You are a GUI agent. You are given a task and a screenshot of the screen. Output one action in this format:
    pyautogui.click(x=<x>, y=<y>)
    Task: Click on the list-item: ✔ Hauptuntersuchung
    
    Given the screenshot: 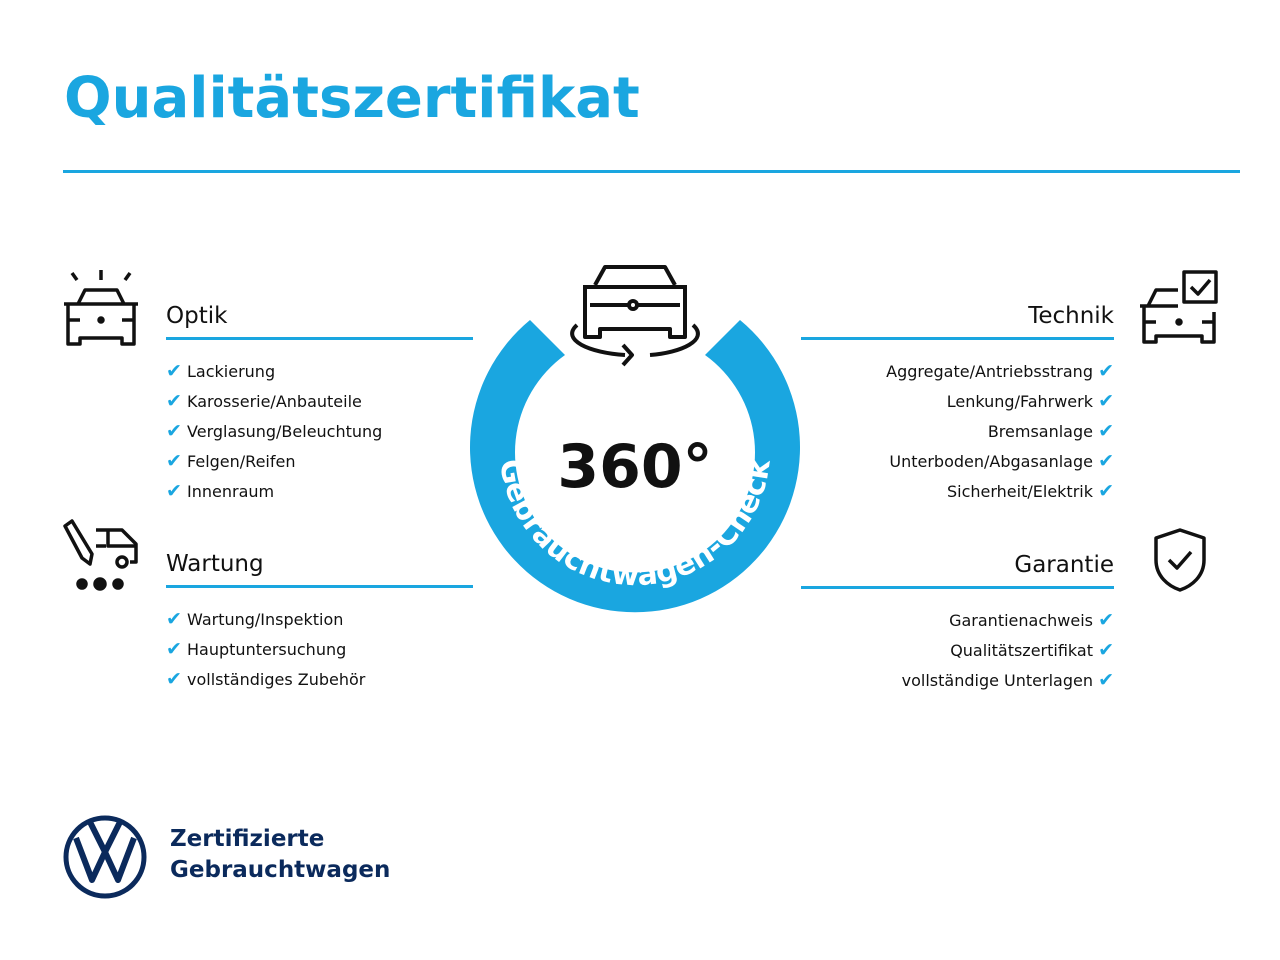 What is the action you would take?
    pyautogui.click(x=256, y=649)
    